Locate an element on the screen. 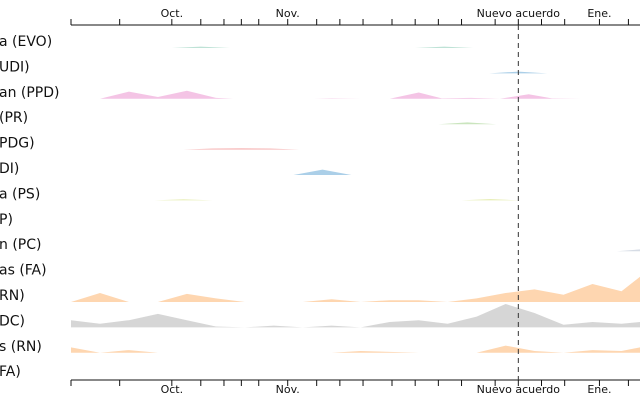 Image resolution: width=640 pixels, height=400 pixels. row-label-4: (PR) is located at coordinates (14, 118).